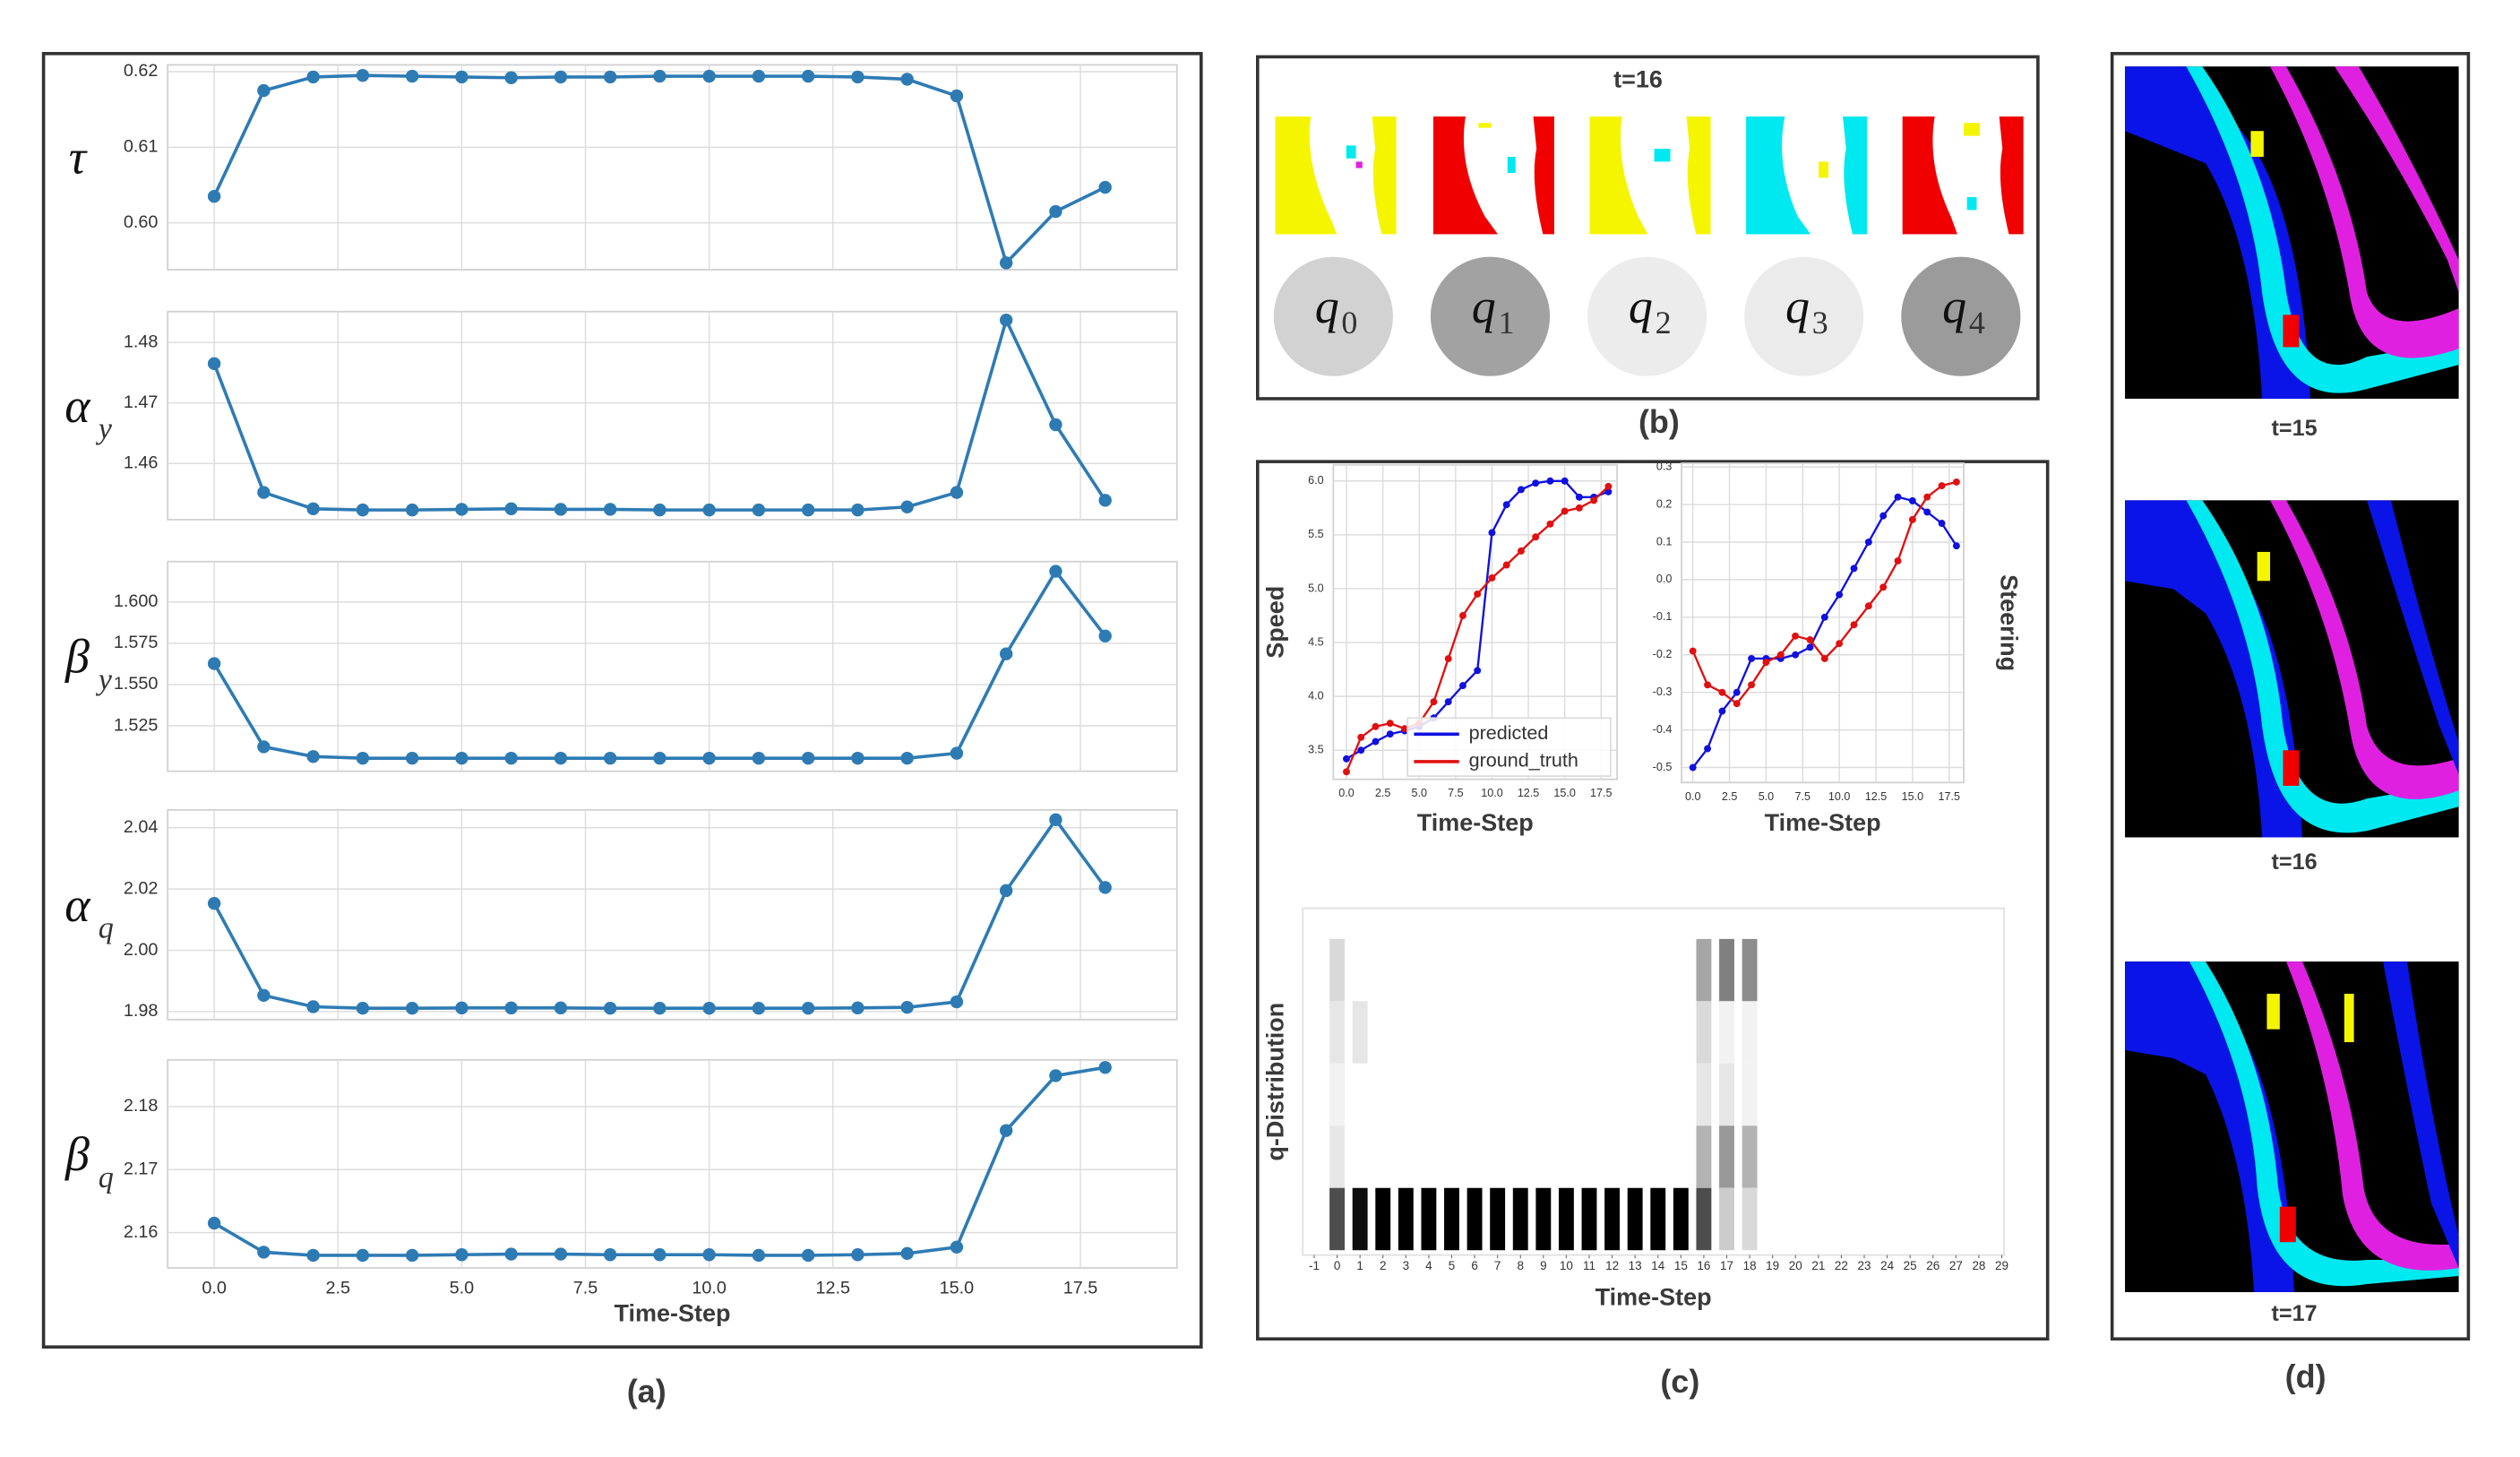  Describe the element at coordinates (136, 684) in the screenshot. I see `y-tick-label: 1.550` at that location.